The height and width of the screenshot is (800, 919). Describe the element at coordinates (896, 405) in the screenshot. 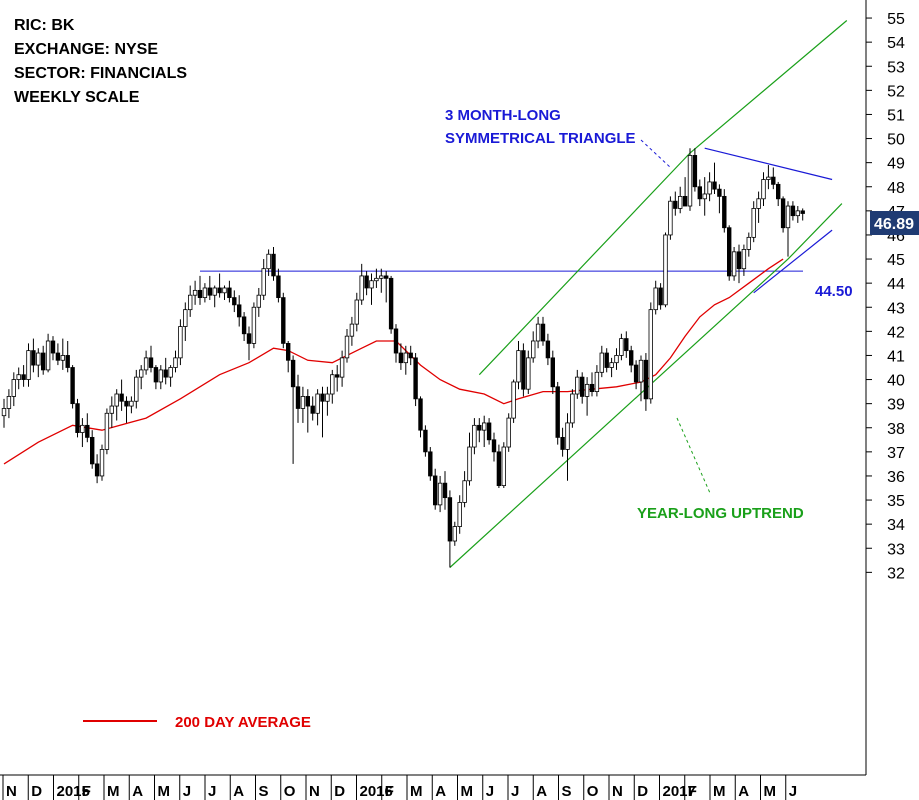

I see `y-tick-label: 39` at that location.